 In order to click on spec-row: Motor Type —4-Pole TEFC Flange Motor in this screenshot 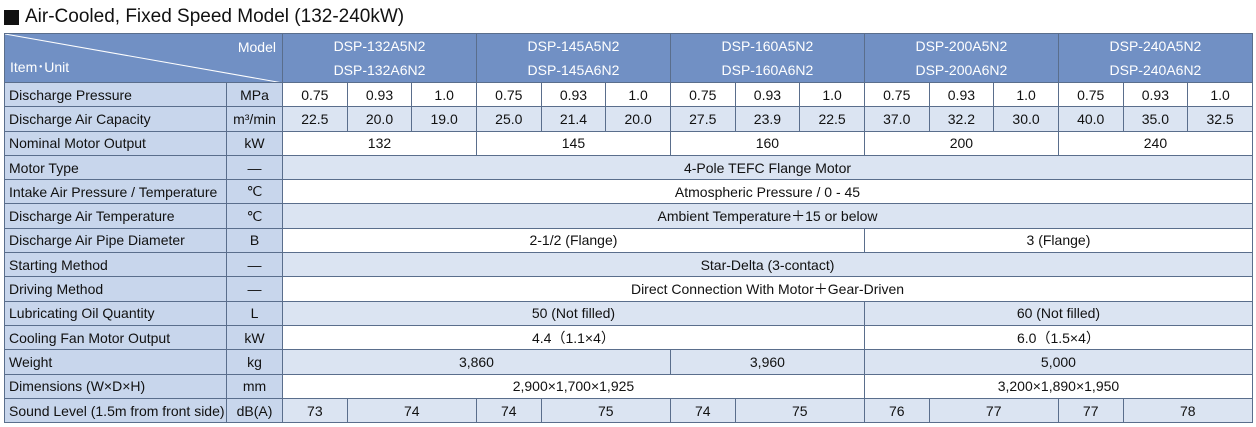, I will do `click(628, 167)`.